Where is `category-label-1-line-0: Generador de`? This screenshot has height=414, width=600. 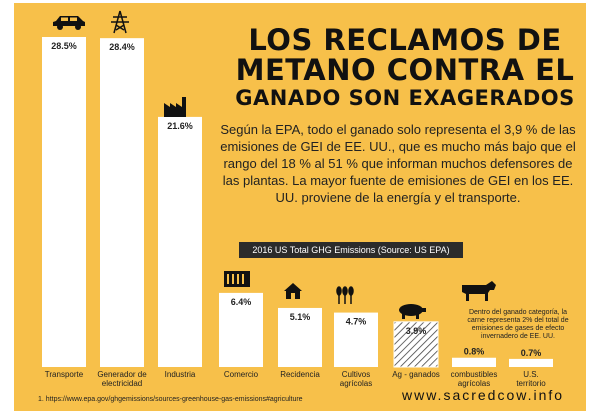
category-label-1-line-0: Generador de is located at coordinates (122, 374).